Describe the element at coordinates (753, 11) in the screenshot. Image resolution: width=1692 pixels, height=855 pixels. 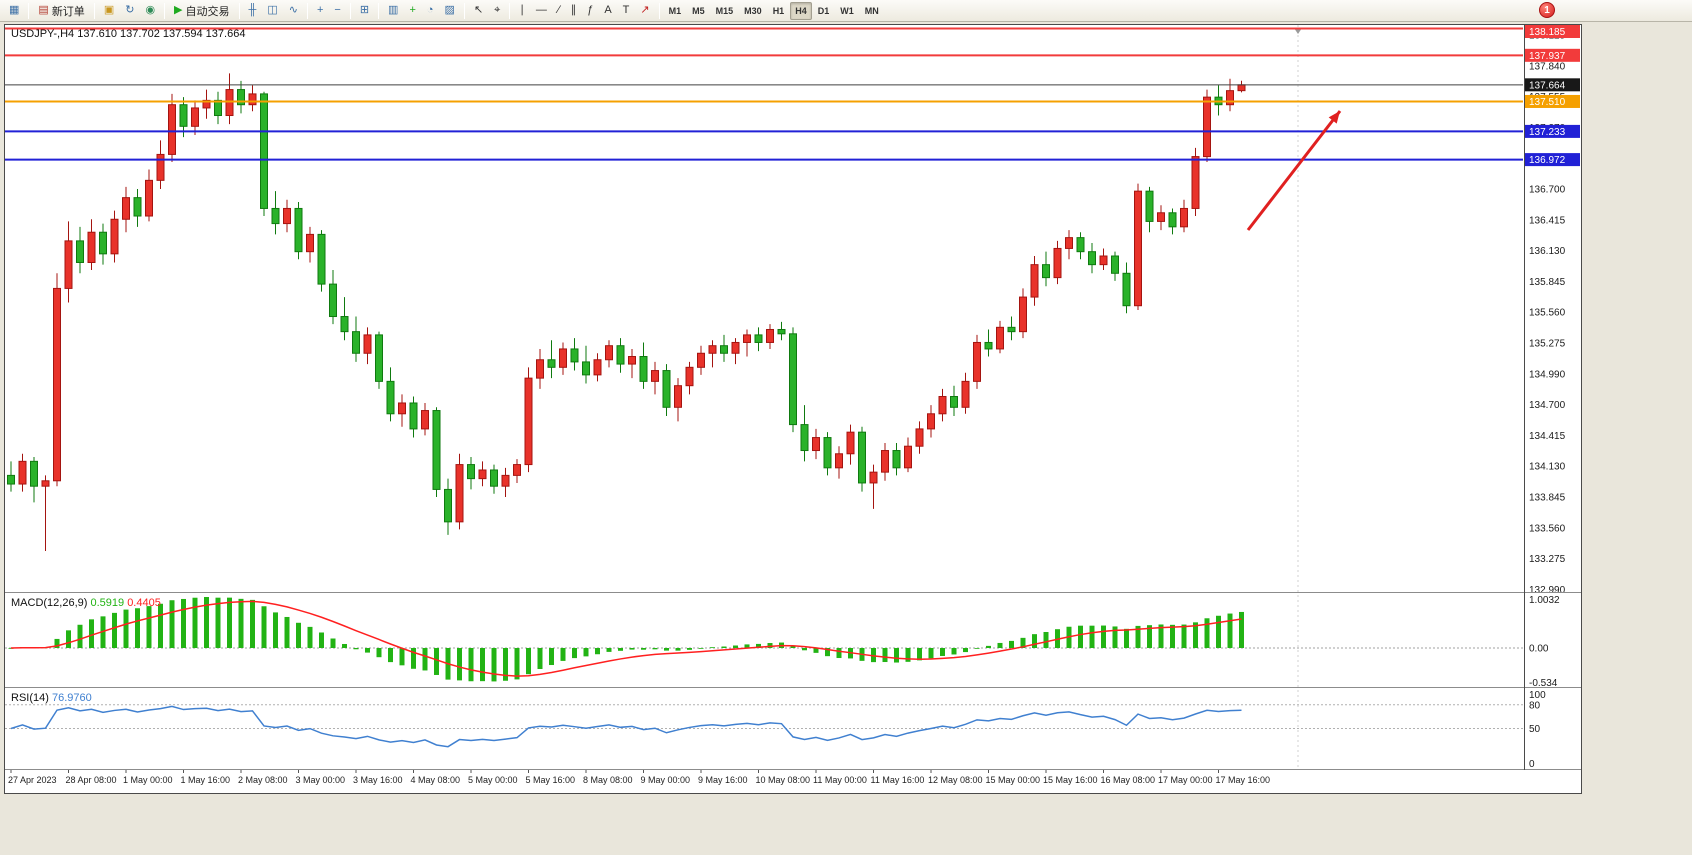
I see `tf-m30-button: M30` at that location.